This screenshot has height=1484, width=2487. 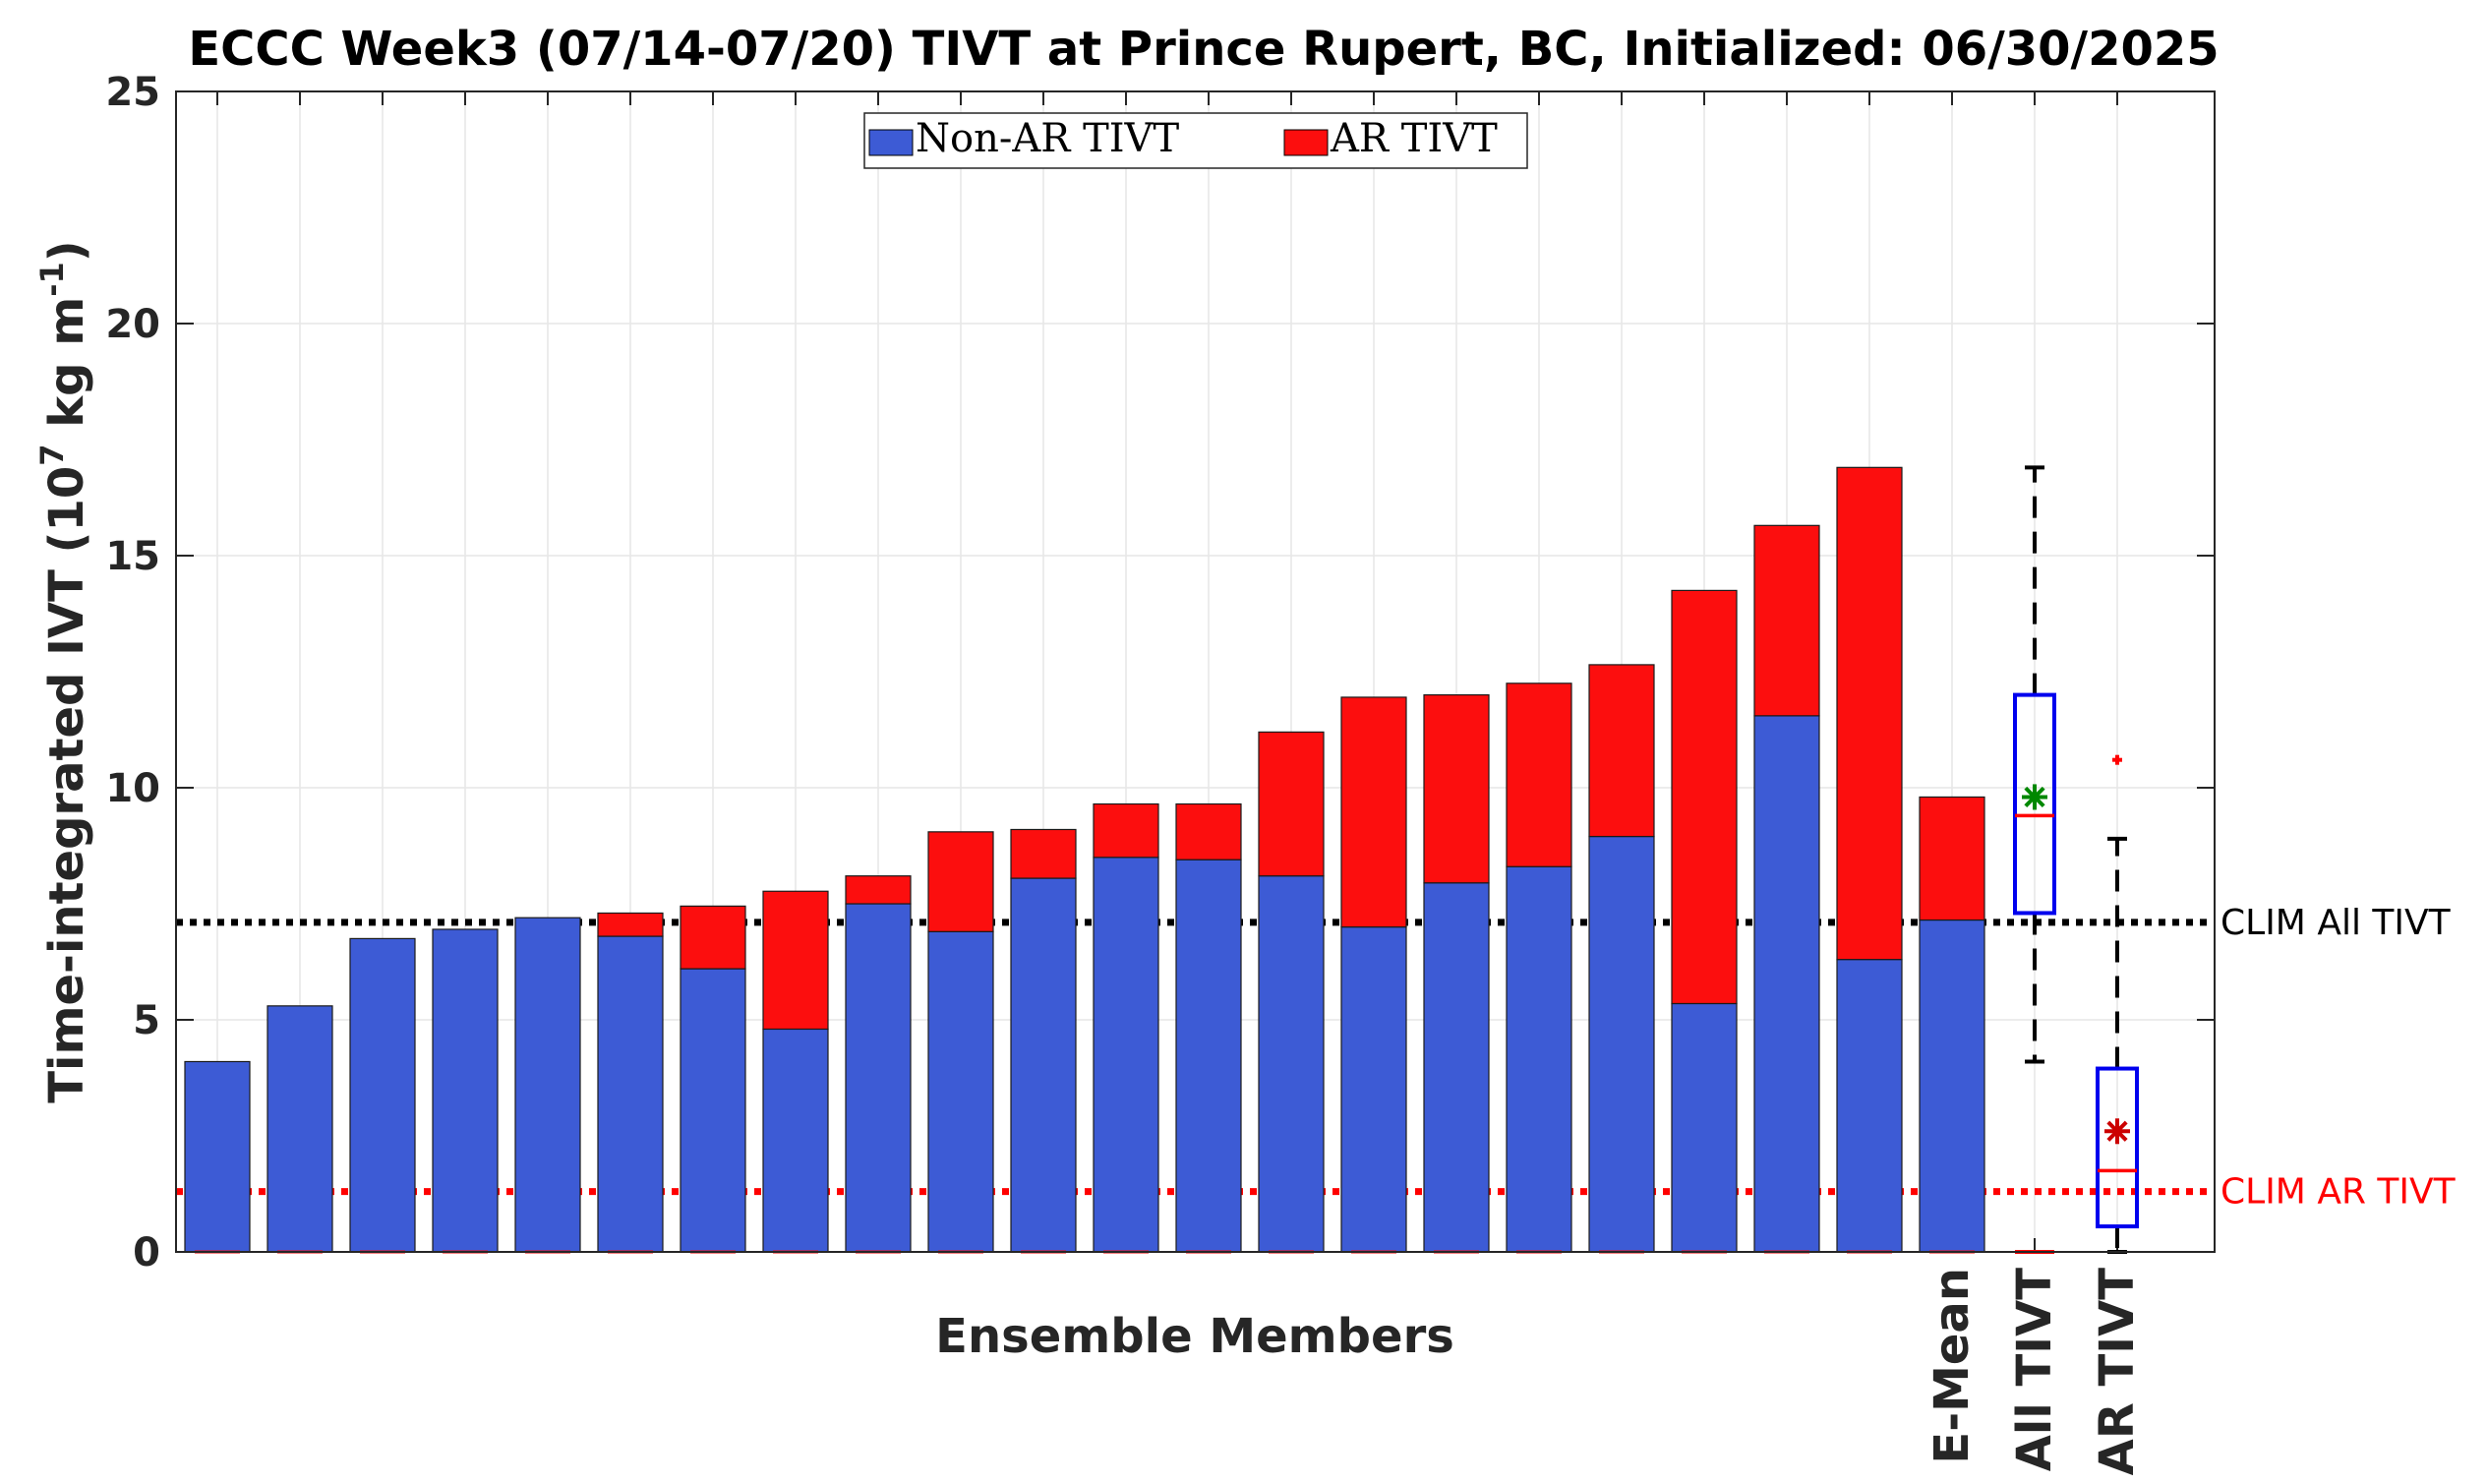 What do you see at coordinates (1869, 713) in the screenshot?
I see `member-21-ar-bar` at bounding box center [1869, 713].